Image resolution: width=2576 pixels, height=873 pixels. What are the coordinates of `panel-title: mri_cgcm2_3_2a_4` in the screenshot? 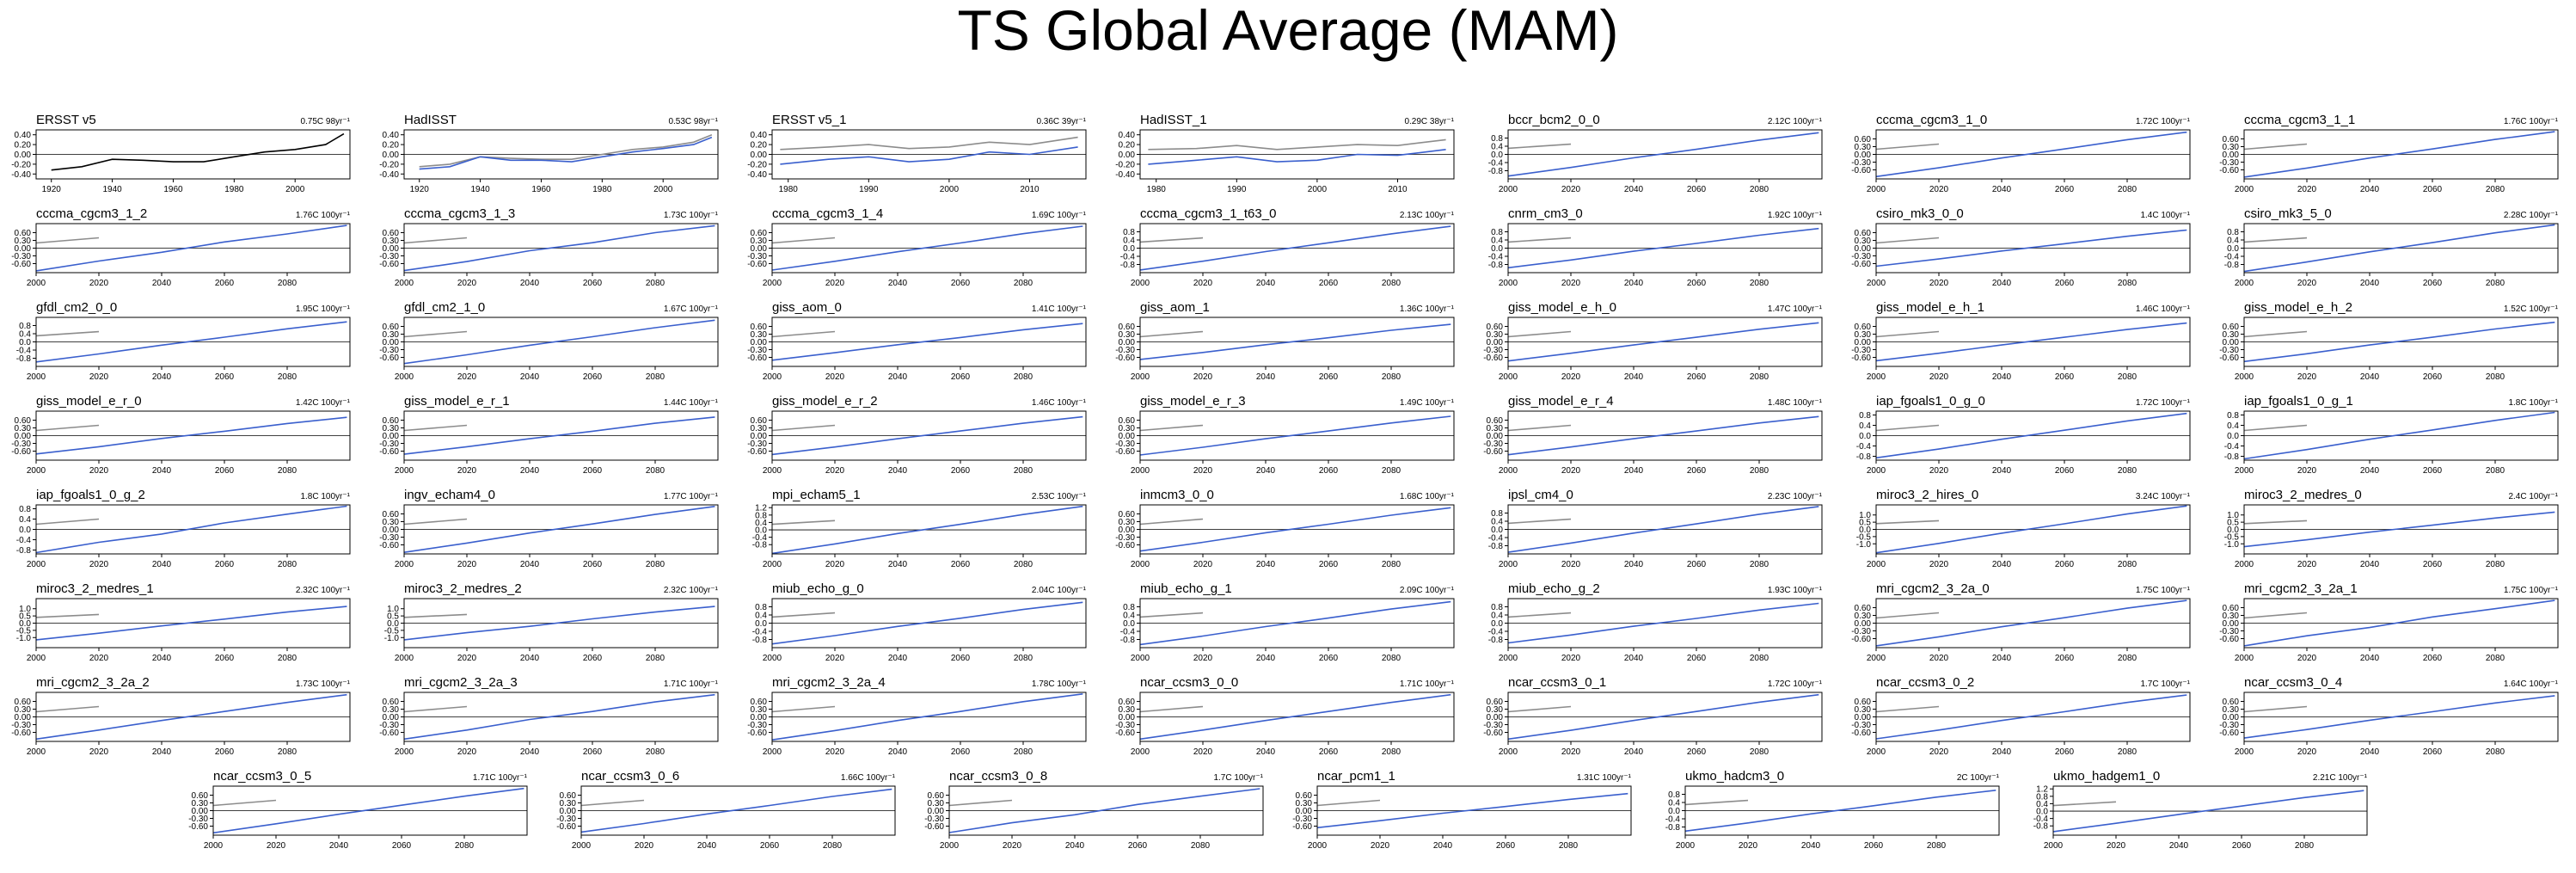 It's located at (829, 683).